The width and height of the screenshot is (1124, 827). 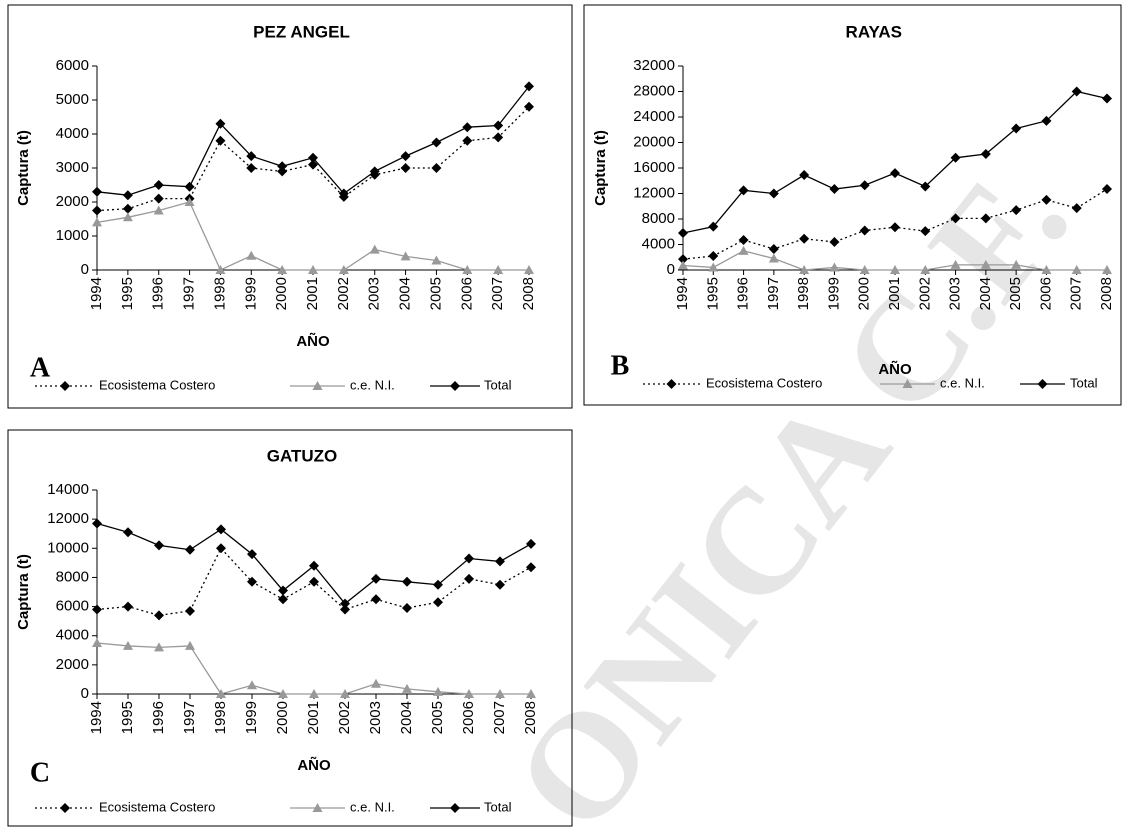 I want to click on y-tick-label: 1000, so click(x=72, y=235).